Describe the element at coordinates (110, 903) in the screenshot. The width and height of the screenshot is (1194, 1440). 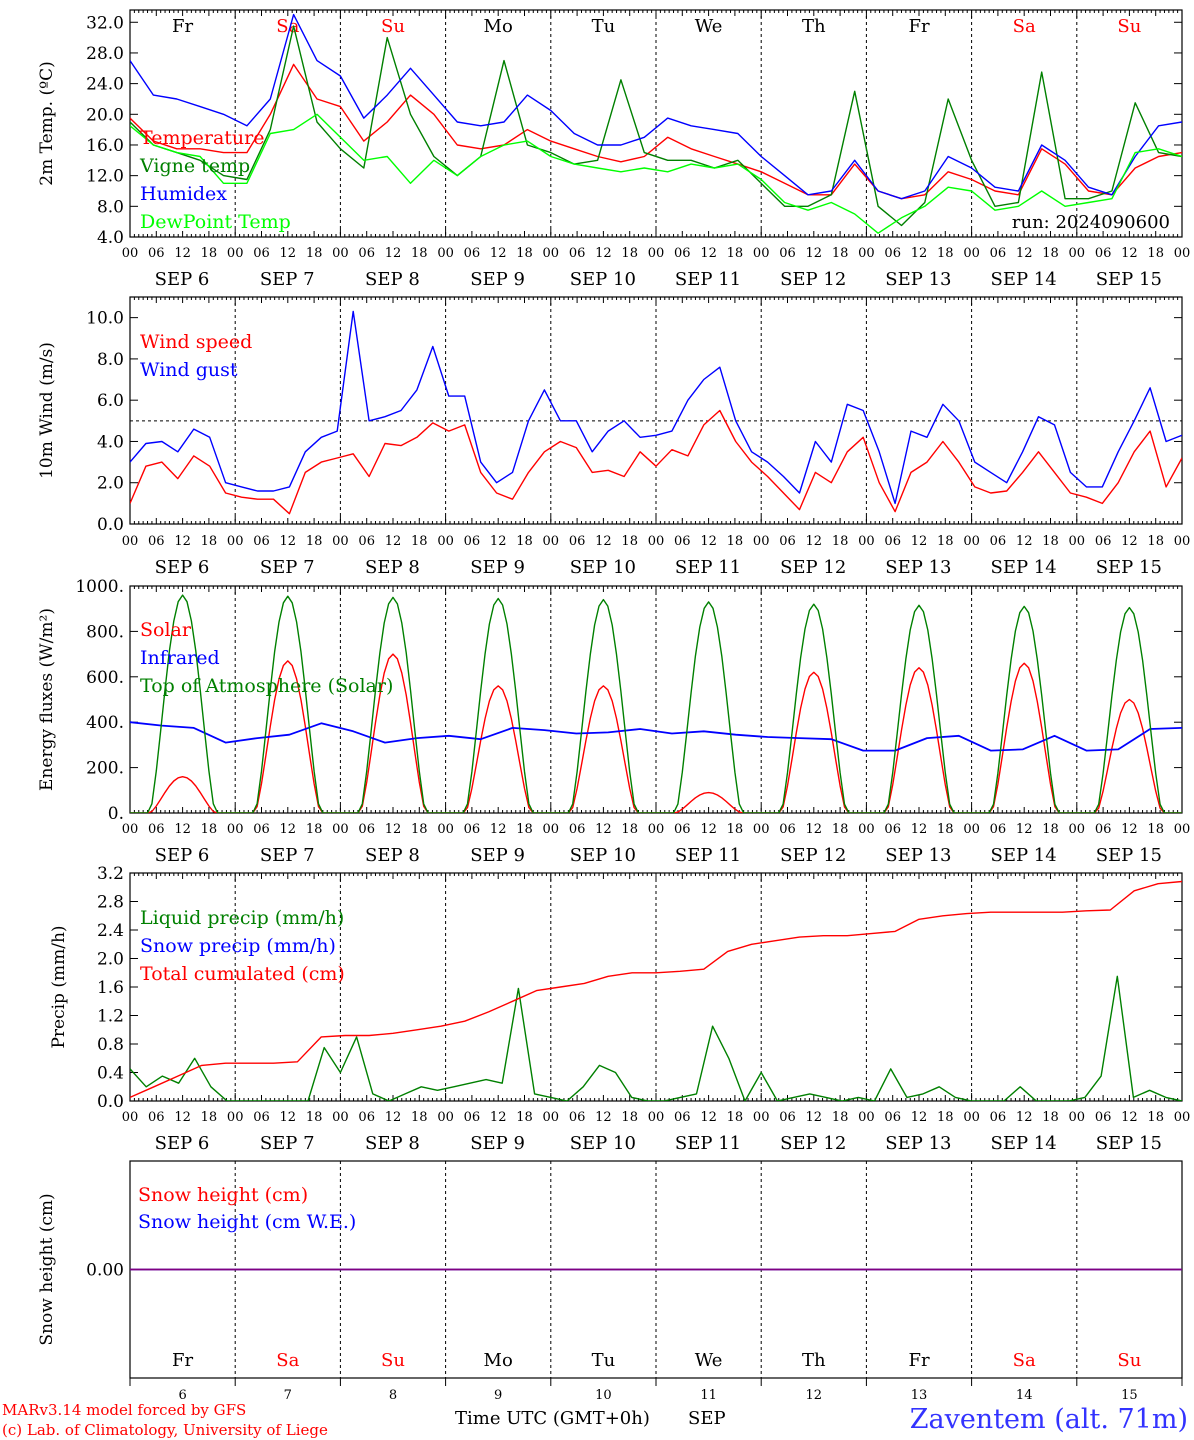
I see `y-tick-label: 2.8` at that location.